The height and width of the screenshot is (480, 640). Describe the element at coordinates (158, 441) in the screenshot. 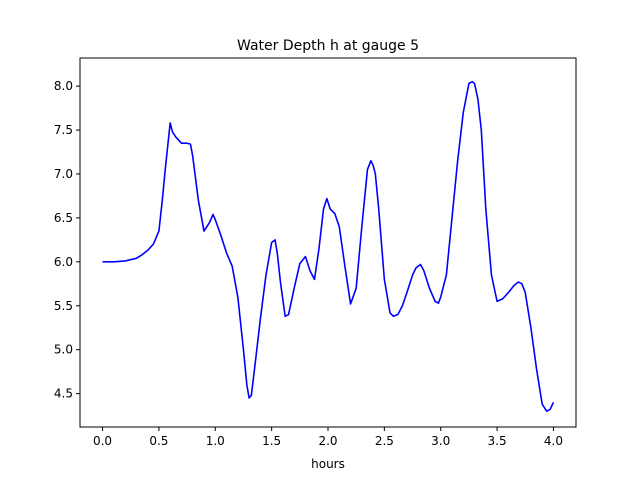

I see `x-tick-label: 0.5` at that location.